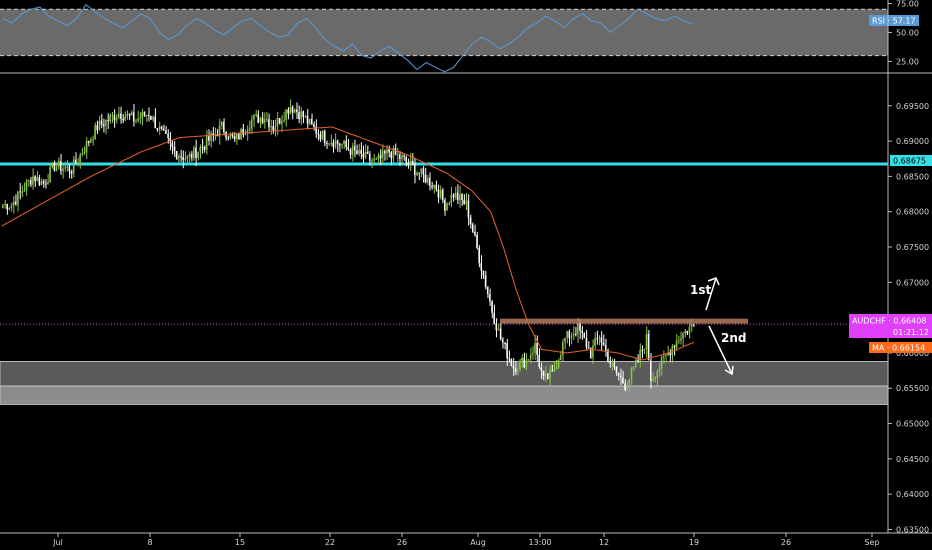  Describe the element at coordinates (624, 321) in the screenshot. I see `neckline-level` at that location.